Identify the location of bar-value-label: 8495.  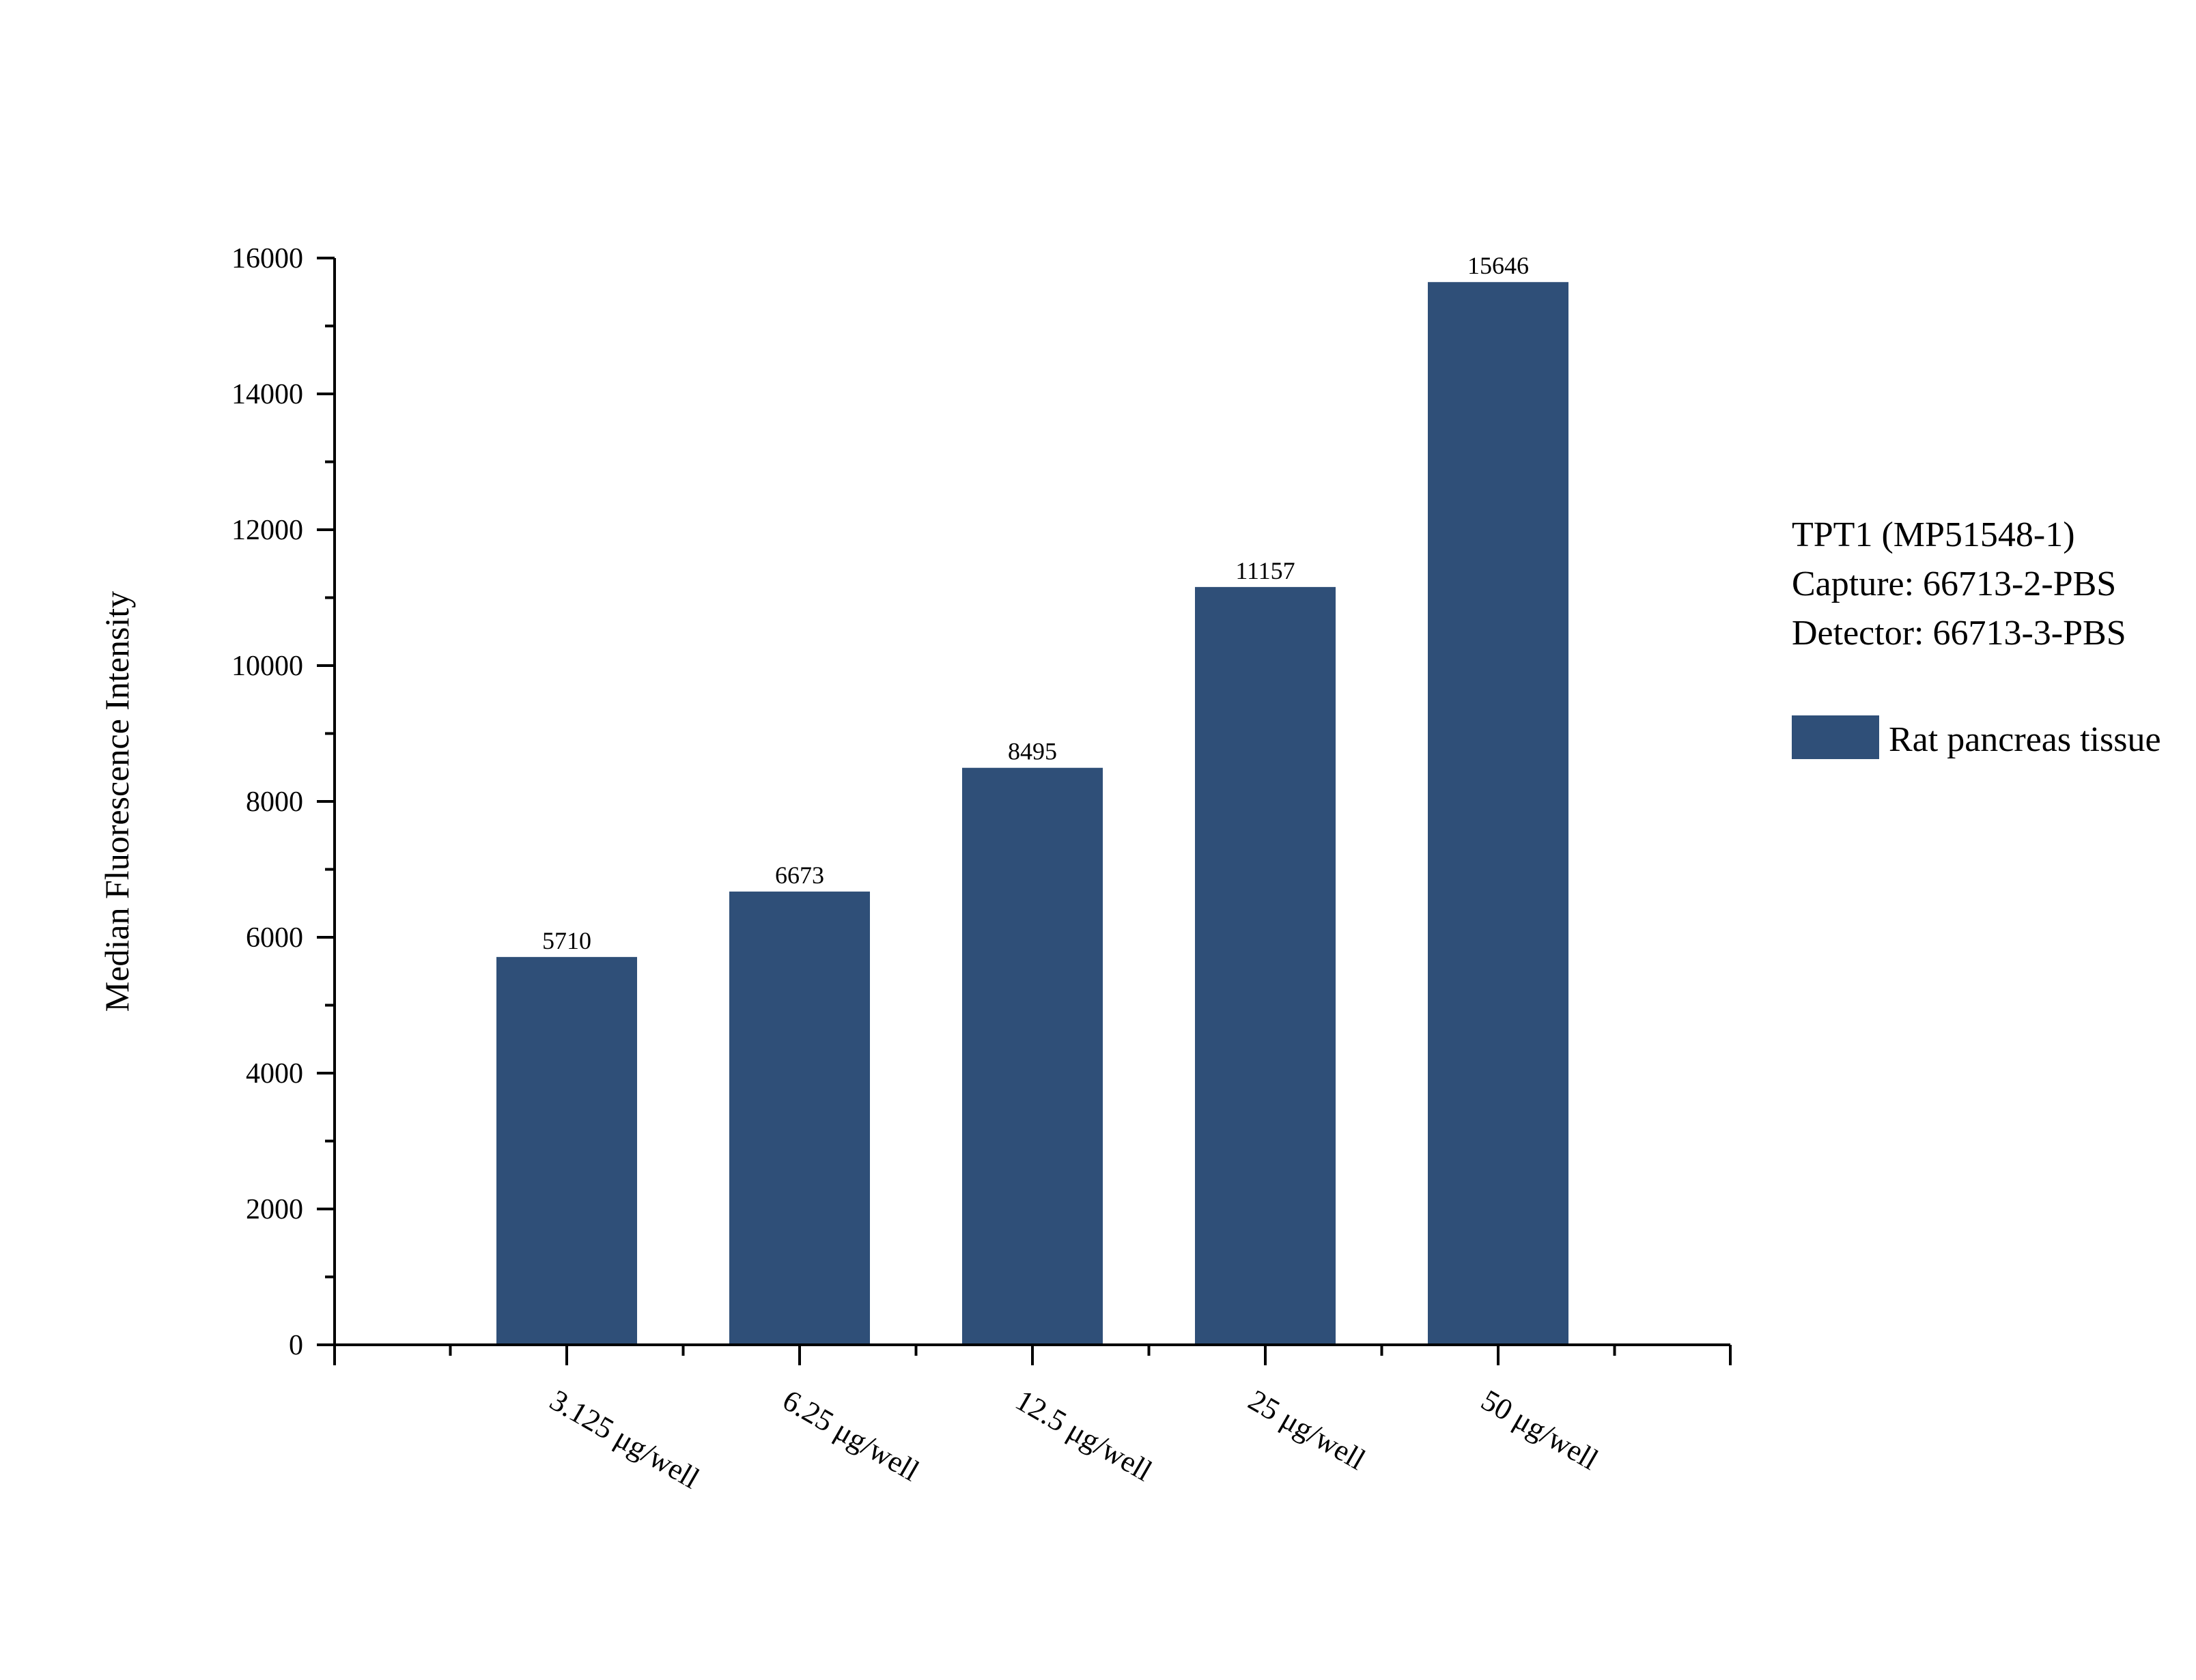
(1032, 751).